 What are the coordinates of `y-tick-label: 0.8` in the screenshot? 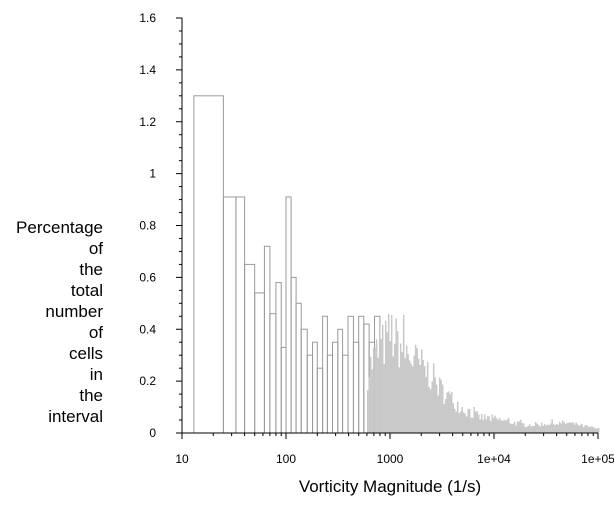 It's located at (147, 226).